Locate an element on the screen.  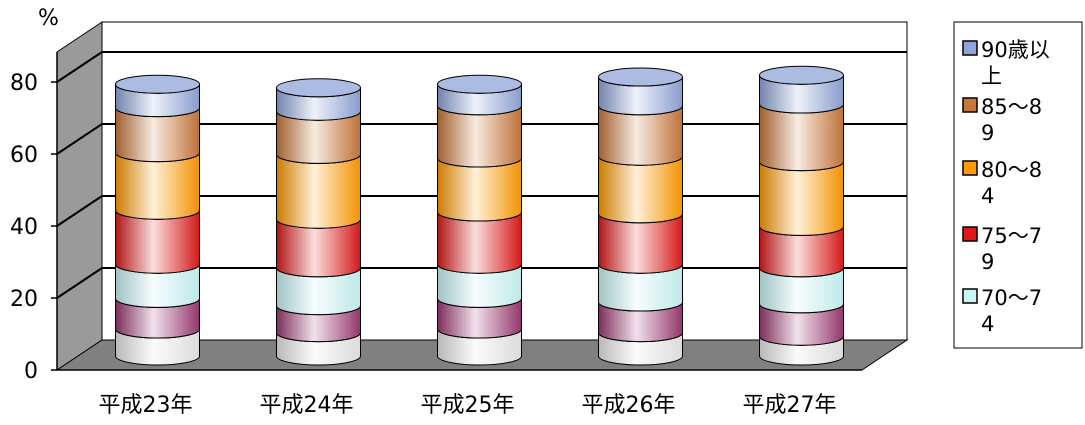
y-tick-label: 0 is located at coordinates (31, 371).